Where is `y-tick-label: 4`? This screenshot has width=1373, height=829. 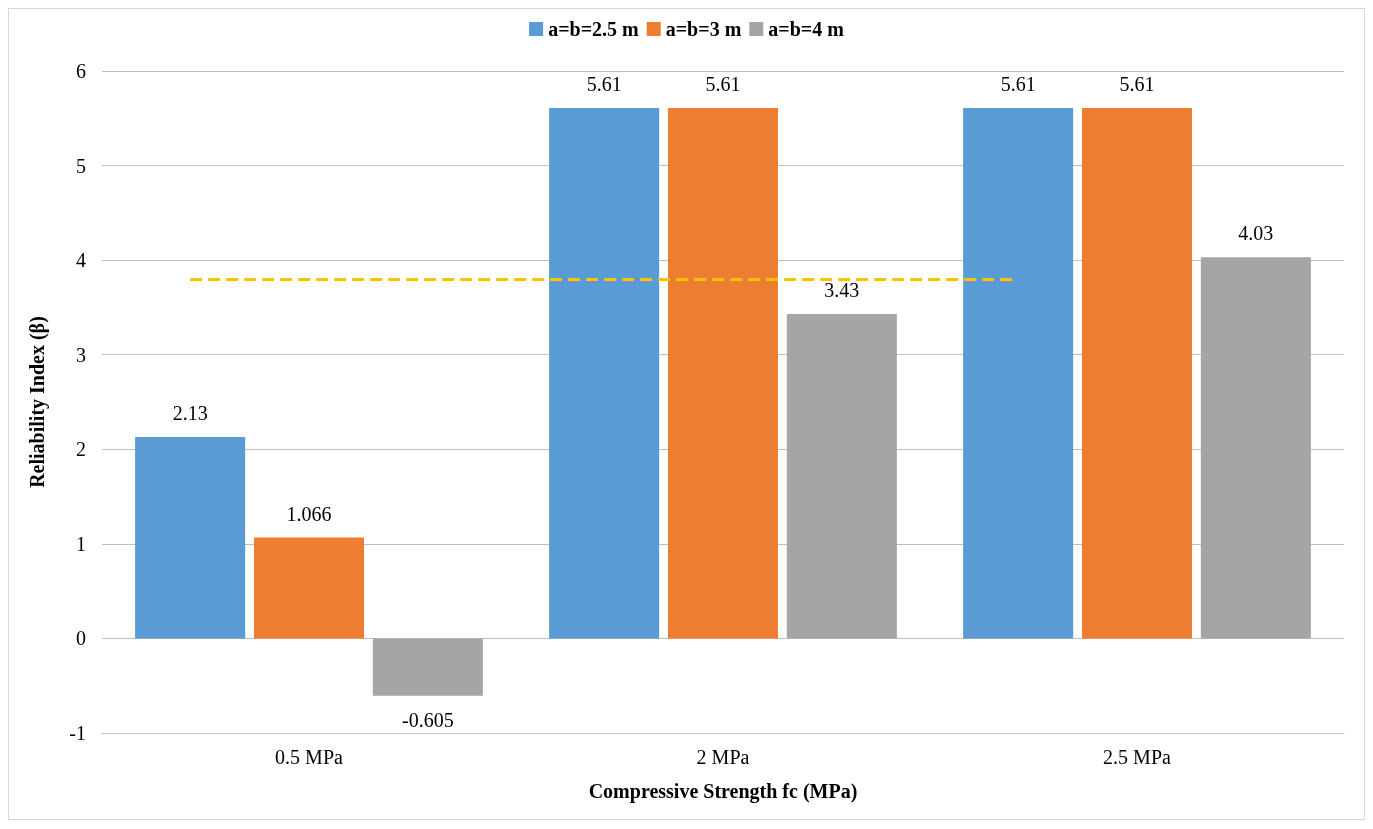
y-tick-label: 4 is located at coordinates (81, 260).